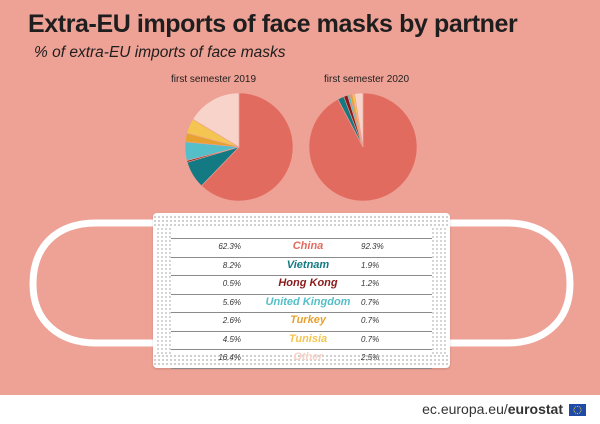 The width and height of the screenshot is (600, 424). What do you see at coordinates (370, 265) in the screenshot?
I see `value-2020: 1.9%` at bounding box center [370, 265].